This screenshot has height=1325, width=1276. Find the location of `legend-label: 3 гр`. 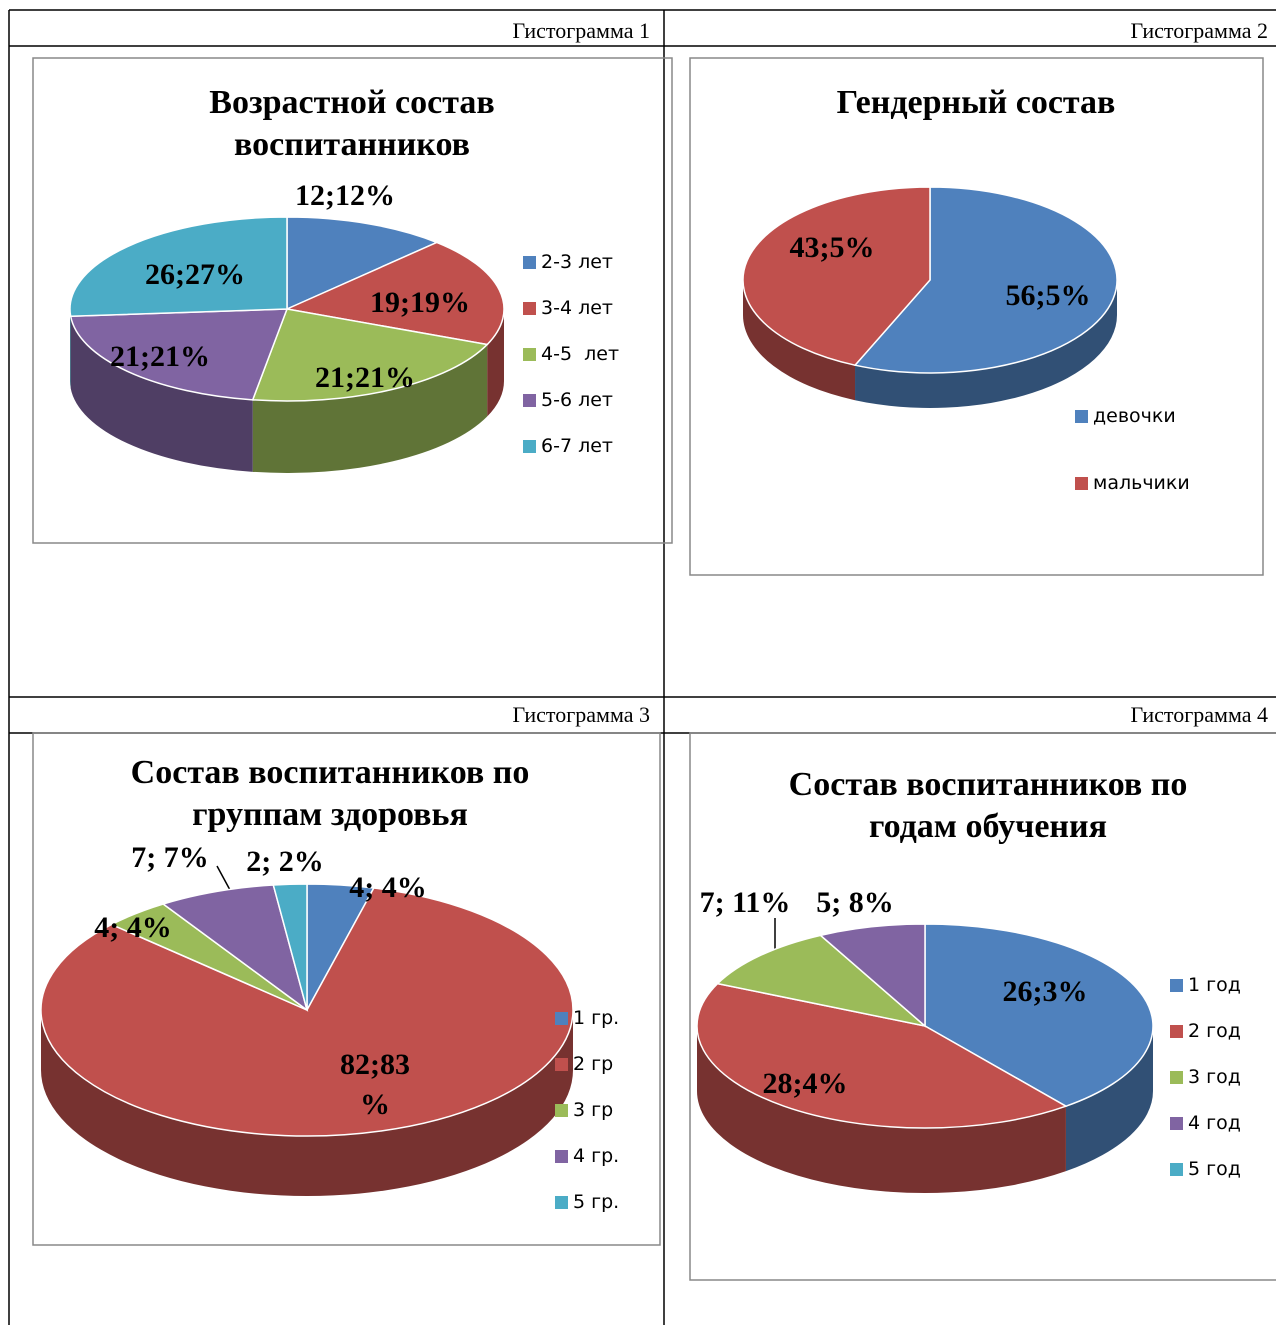

legend-label: 3 гр is located at coordinates (593, 1110).